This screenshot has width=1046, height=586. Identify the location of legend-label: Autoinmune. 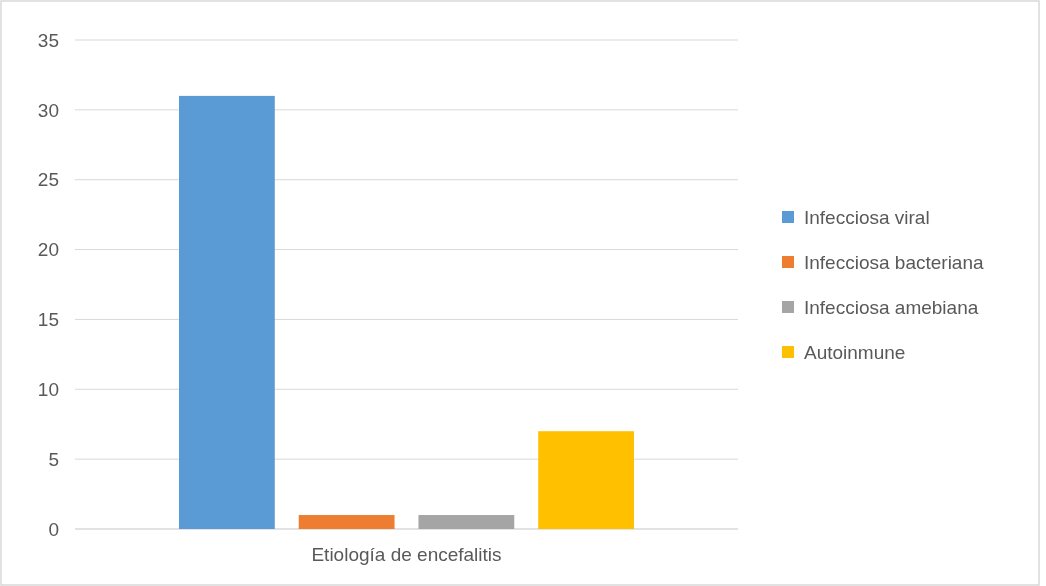
(855, 352).